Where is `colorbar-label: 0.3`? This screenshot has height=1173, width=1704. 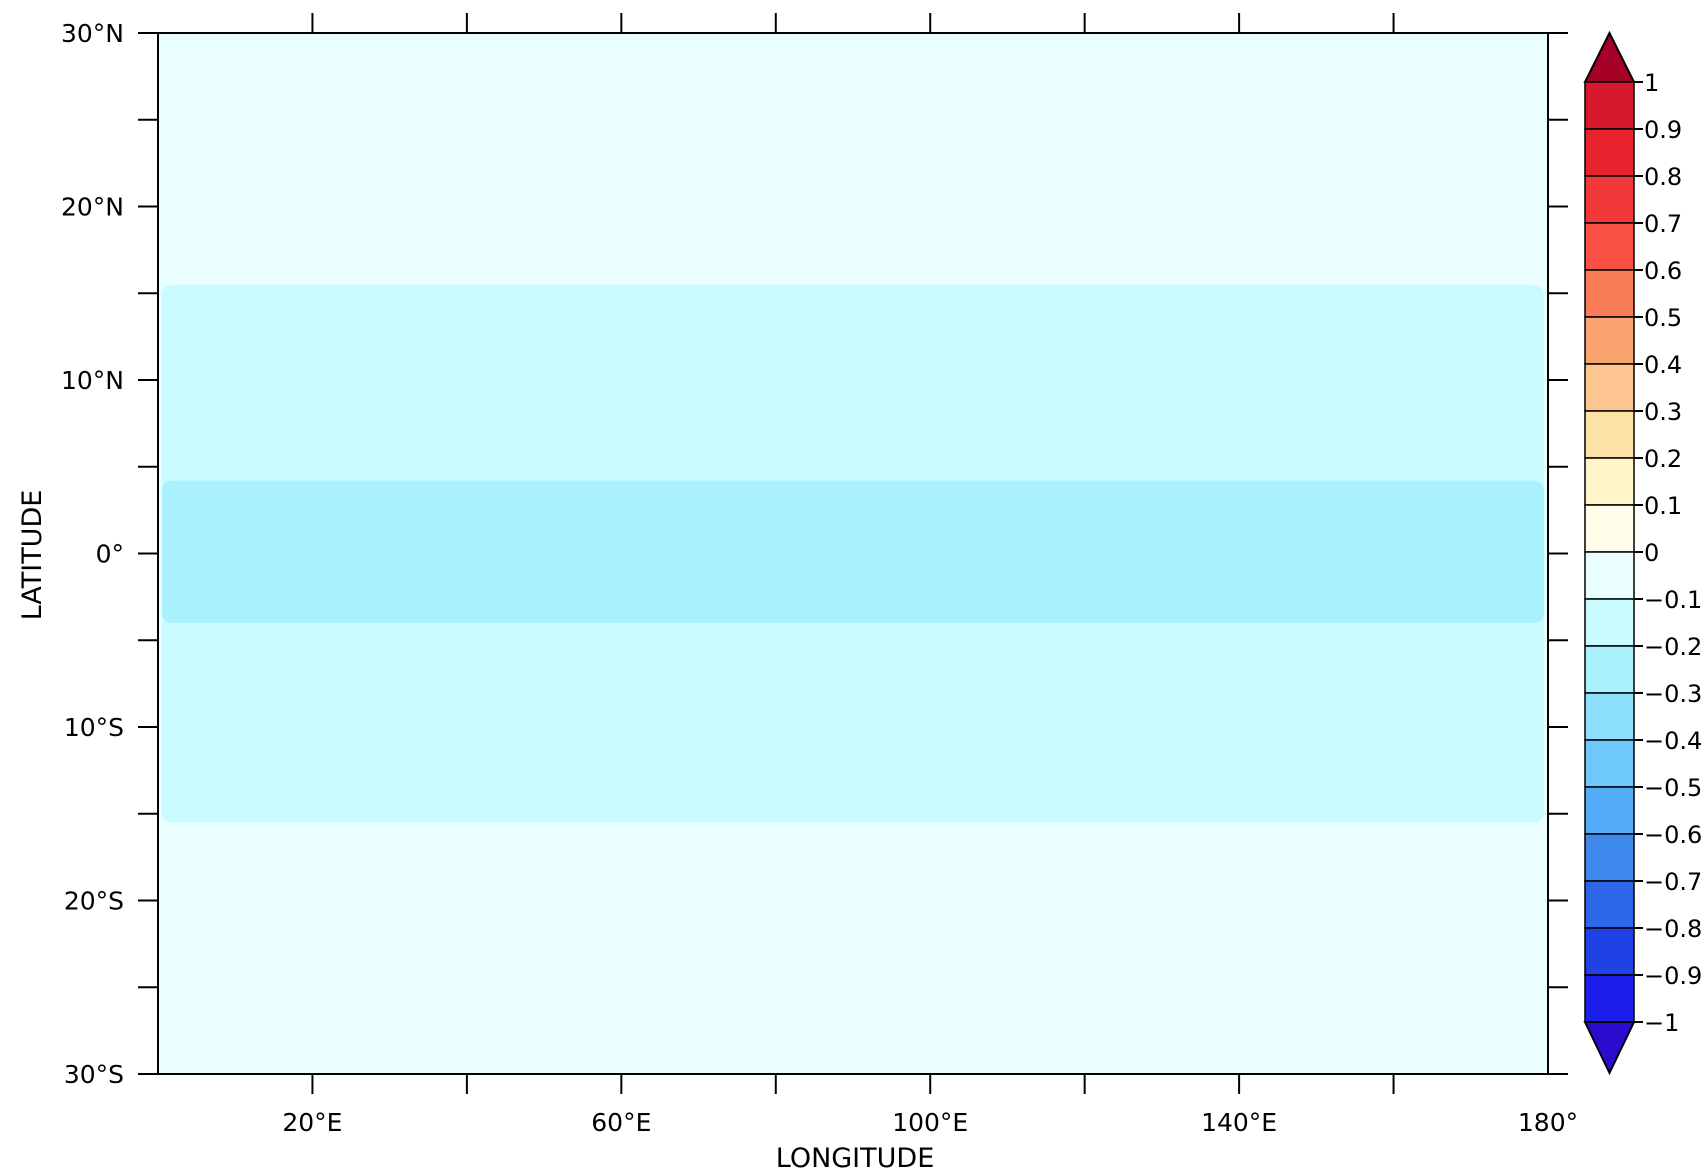
colorbar-label: 0.3 is located at coordinates (1663, 412).